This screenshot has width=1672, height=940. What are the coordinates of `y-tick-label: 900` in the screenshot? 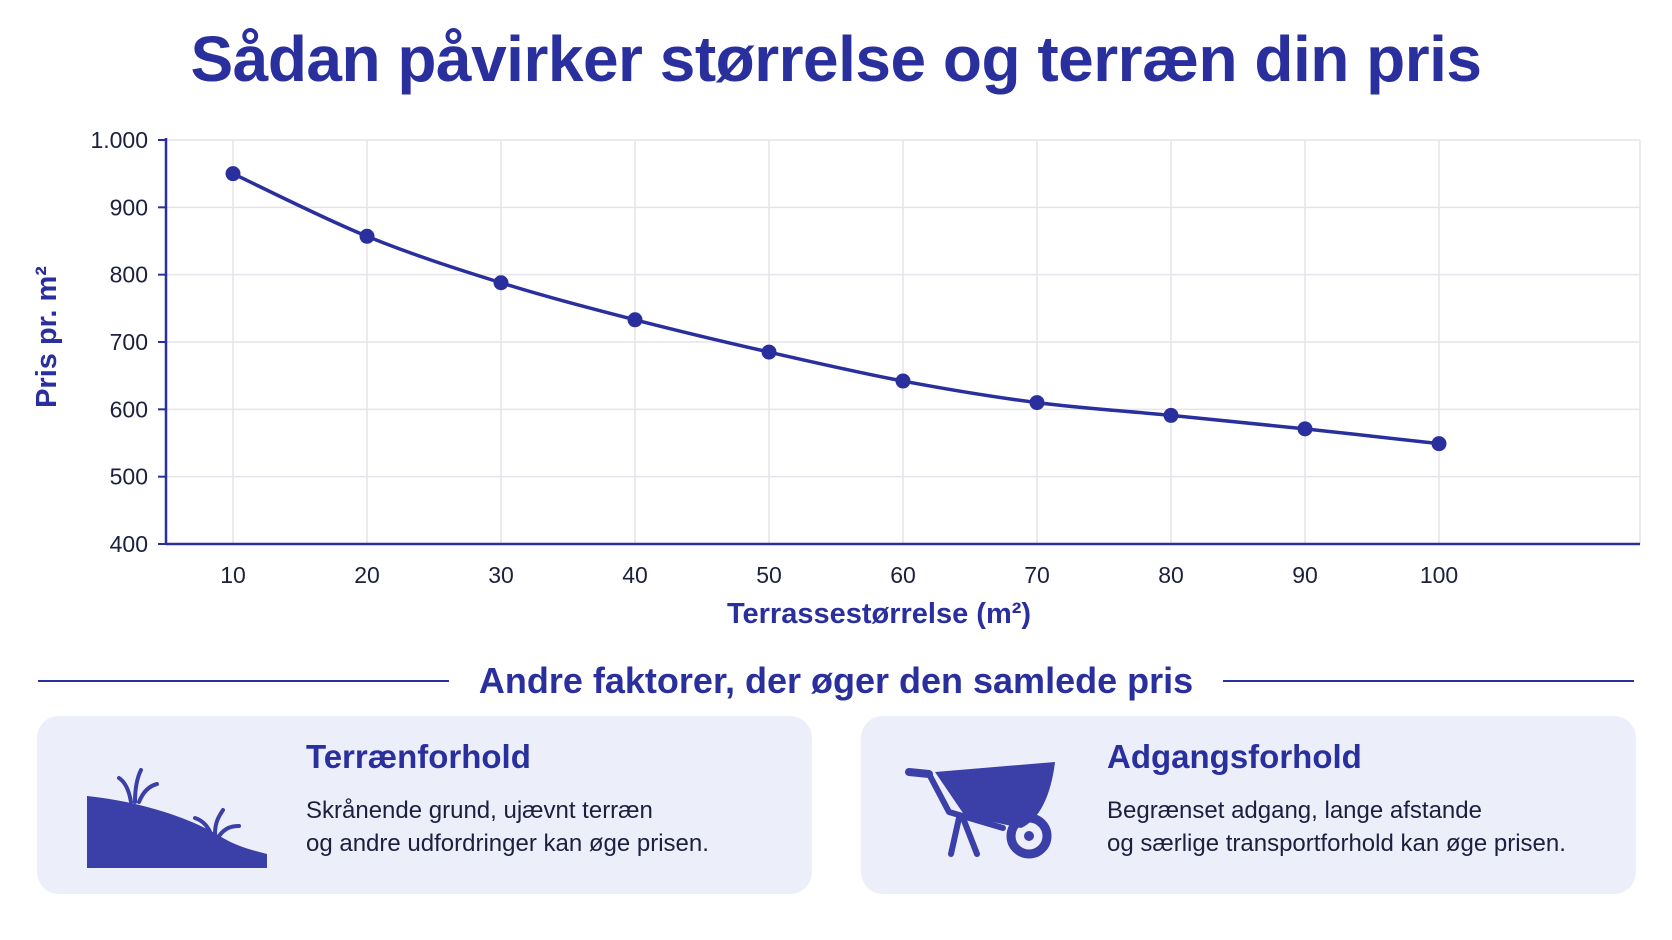 It's located at (129, 207).